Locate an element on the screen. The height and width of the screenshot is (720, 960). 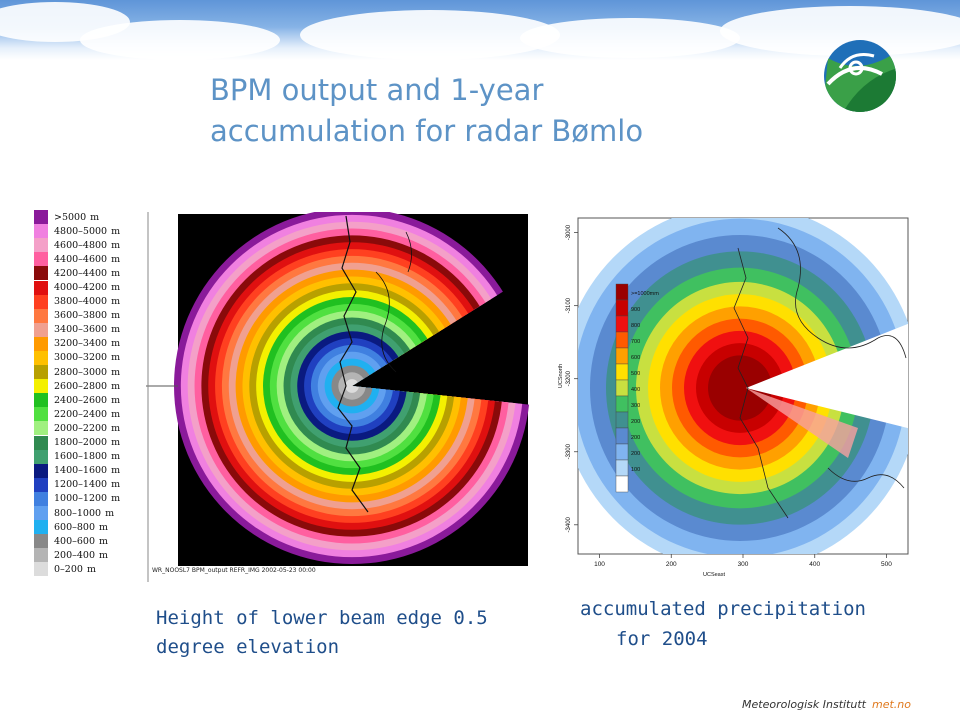
legend-row: 3200–3400 m is located at coordinates (90, 343).